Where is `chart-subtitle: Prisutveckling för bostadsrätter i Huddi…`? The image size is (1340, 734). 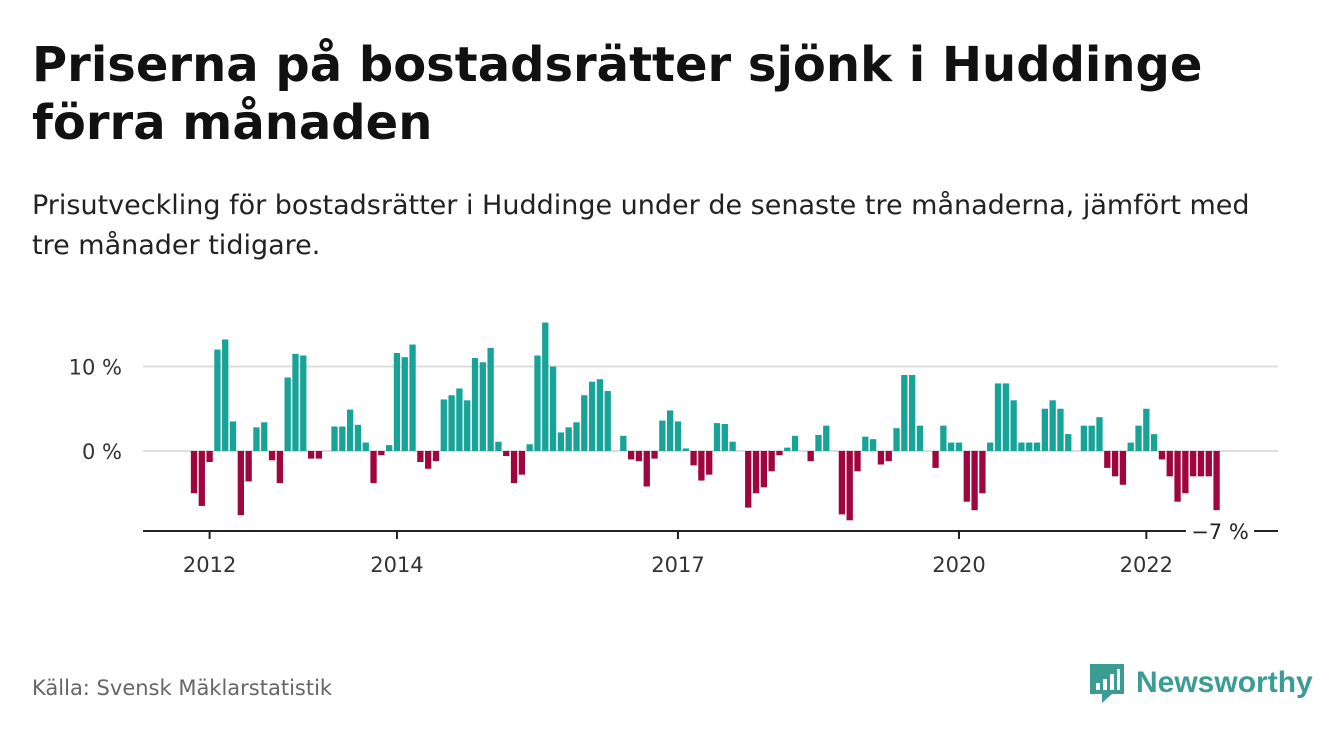
chart-subtitle: Prisutveckling för bostadsrätter i Huddi… is located at coordinates (641, 225).